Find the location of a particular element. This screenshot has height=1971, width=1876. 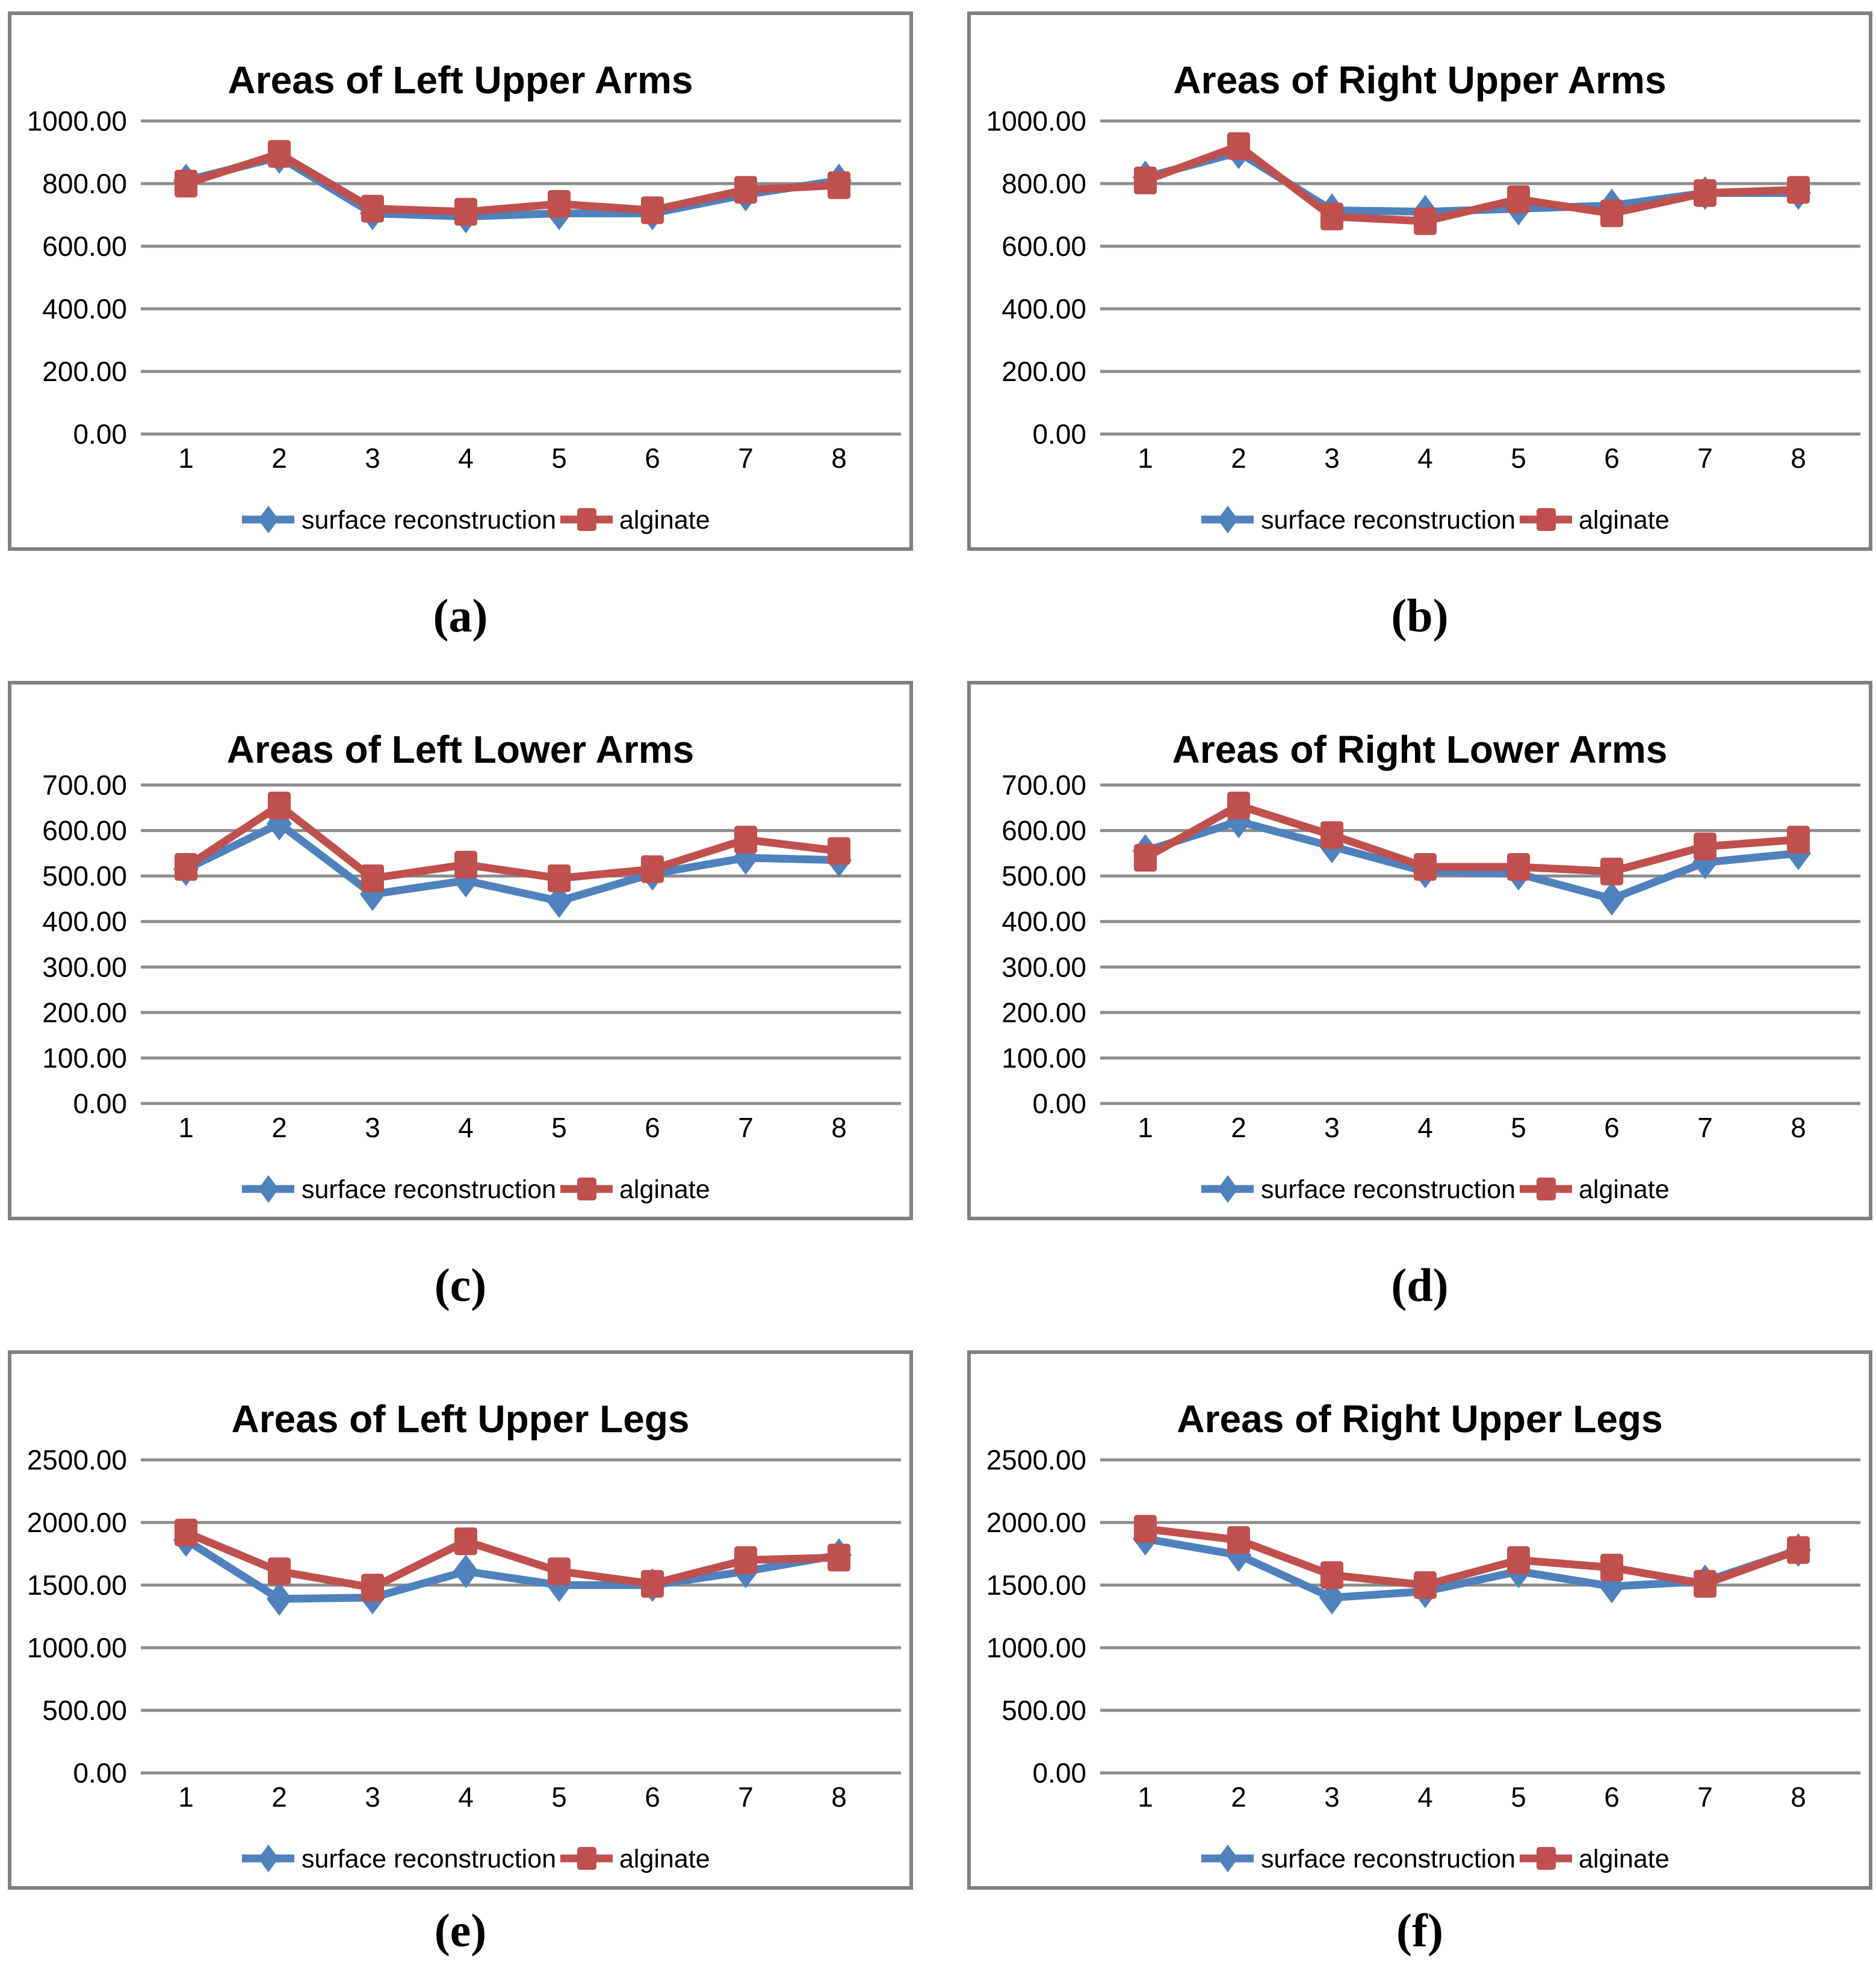

chart-title: Areas of Right Upper Legs is located at coordinates (1420, 1419).